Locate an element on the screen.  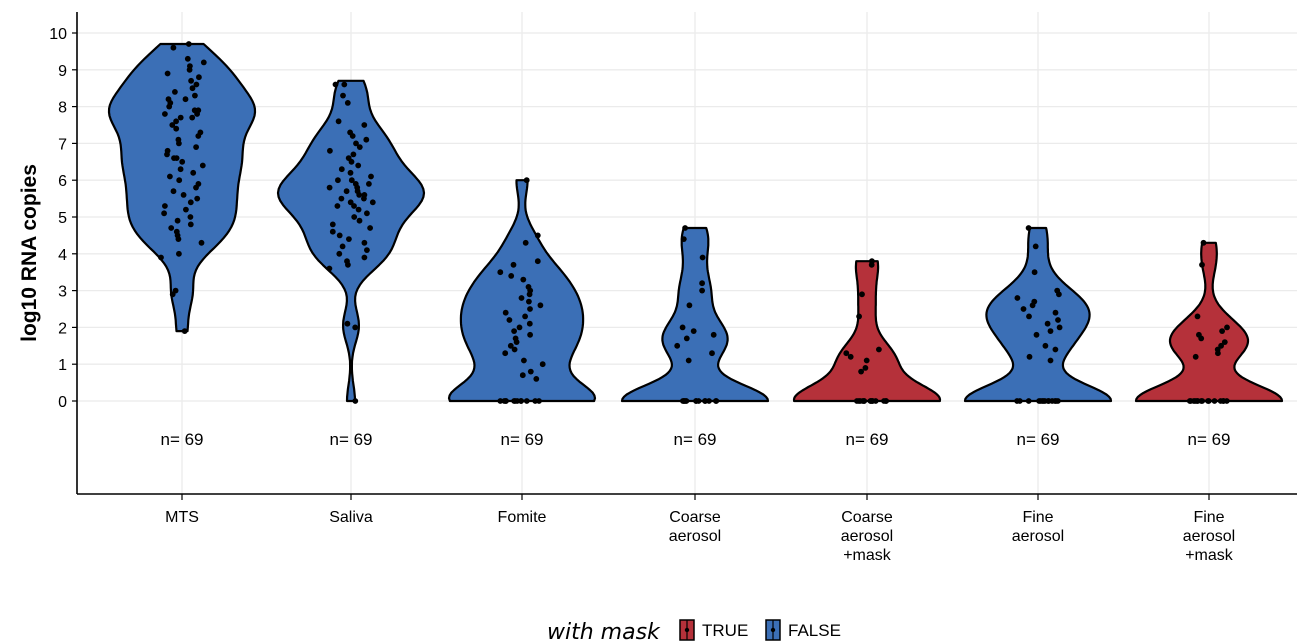
count-labels: n= 69 n= 69 n= 69 n= 69 n= 69 n= 69 n= 69 is located at coordinates (695, 439).